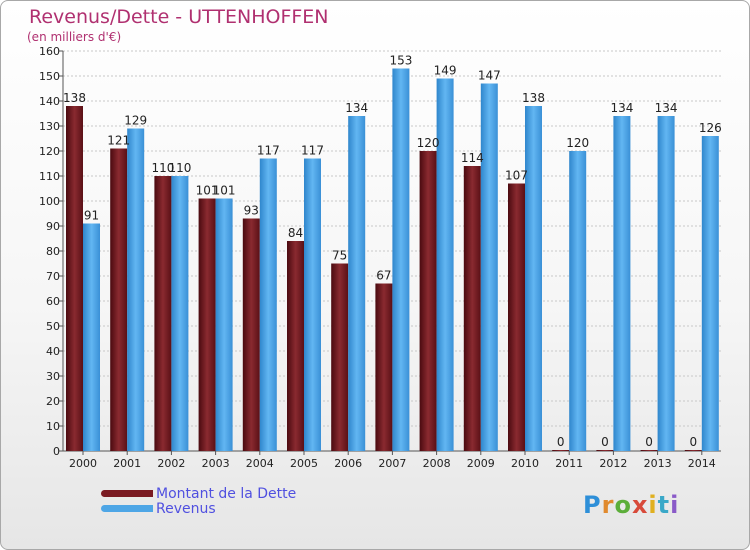  What do you see at coordinates (118, 141) in the screenshot?
I see `data-label-debt: 121` at bounding box center [118, 141].